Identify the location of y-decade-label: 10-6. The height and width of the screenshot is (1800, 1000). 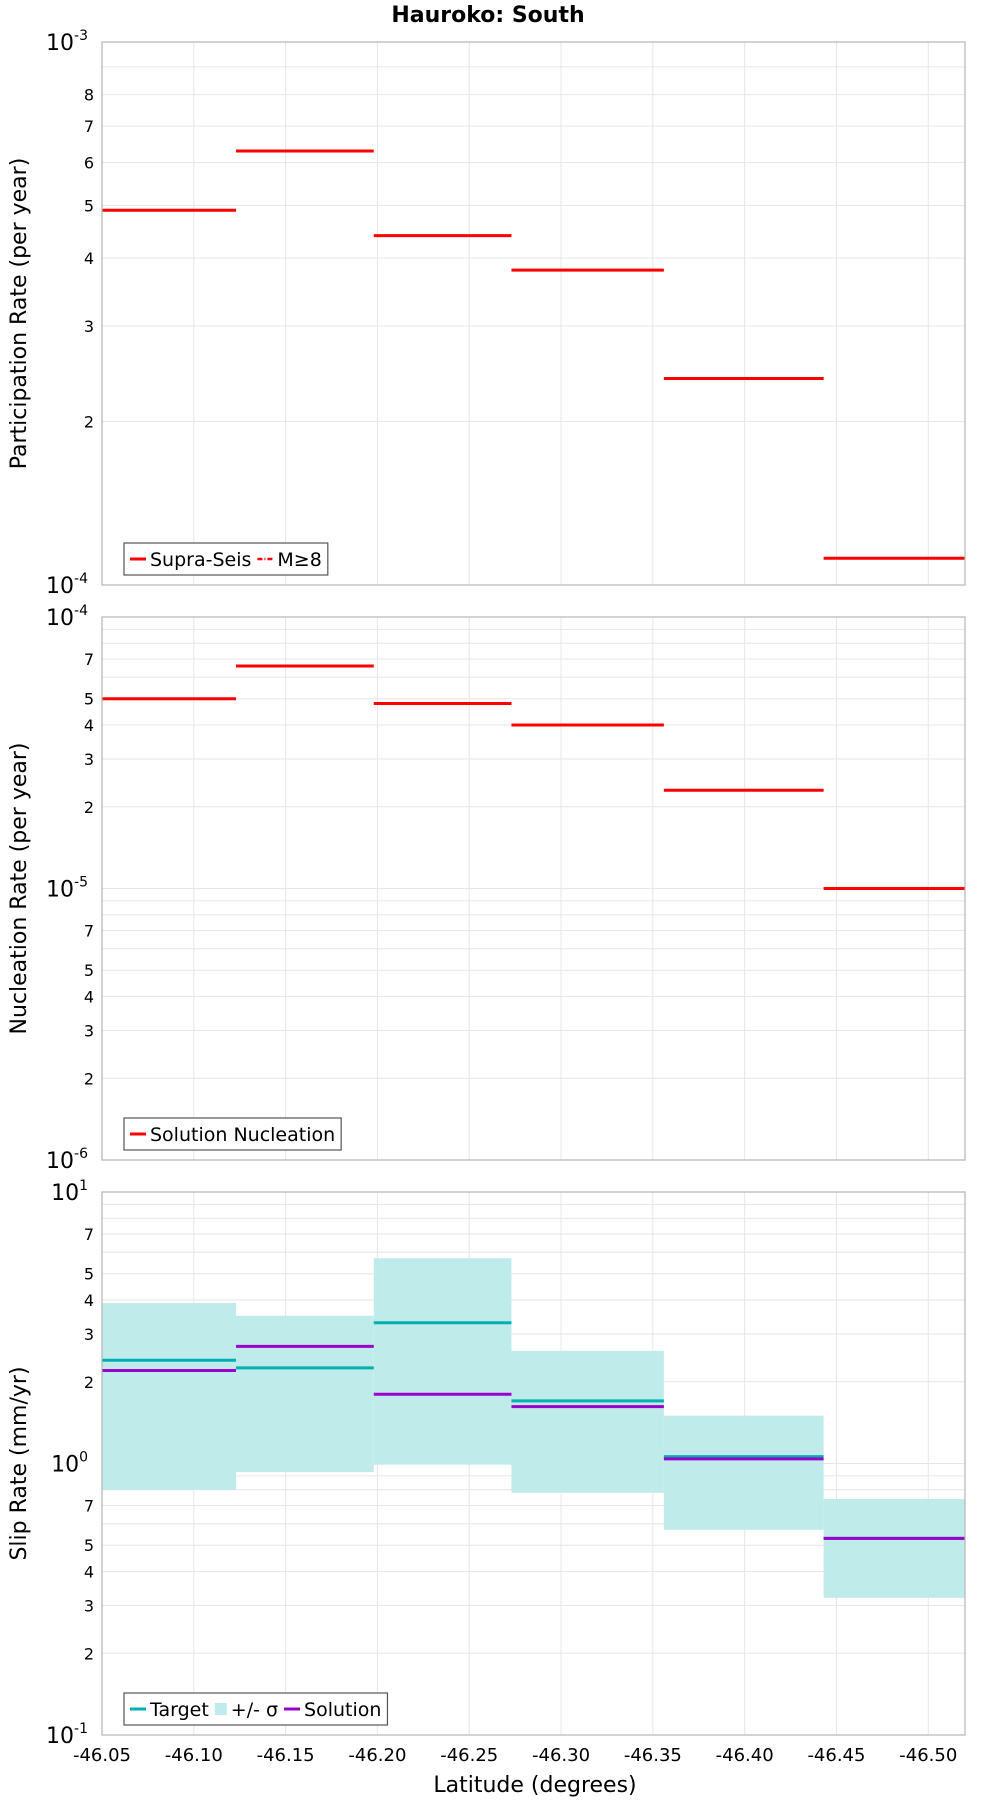
(67, 1160).